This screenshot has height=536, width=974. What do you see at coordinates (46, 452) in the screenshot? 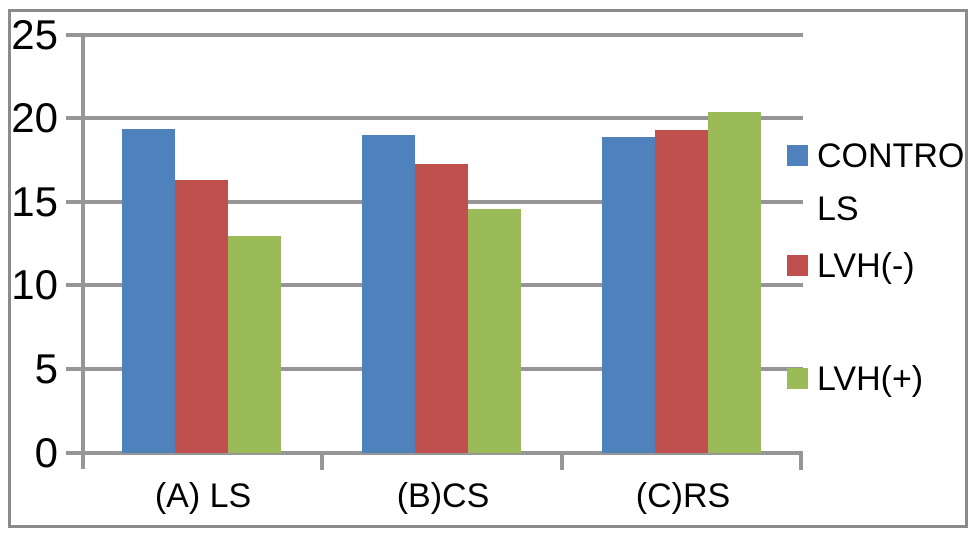
I see `y-tick-label-0: 0` at bounding box center [46, 452].